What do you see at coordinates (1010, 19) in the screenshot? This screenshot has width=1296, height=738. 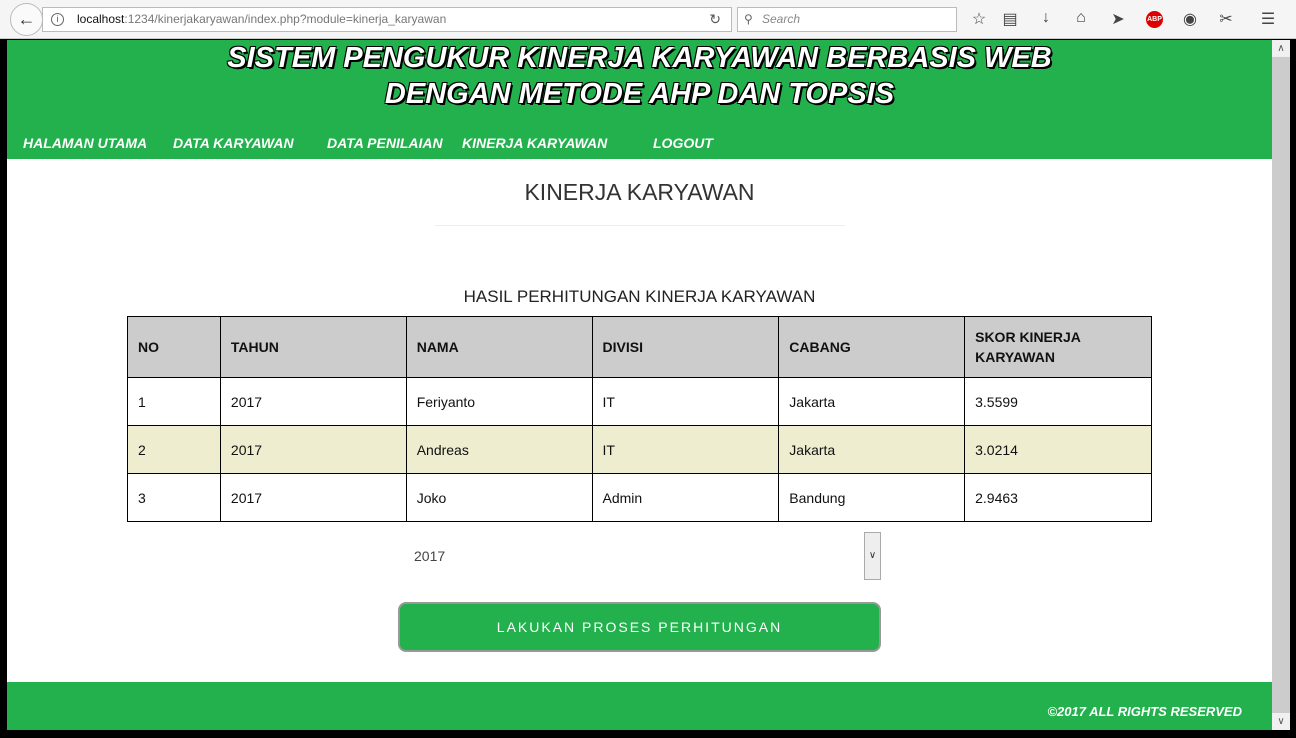 I see `reading-list-icon: ▤` at bounding box center [1010, 19].